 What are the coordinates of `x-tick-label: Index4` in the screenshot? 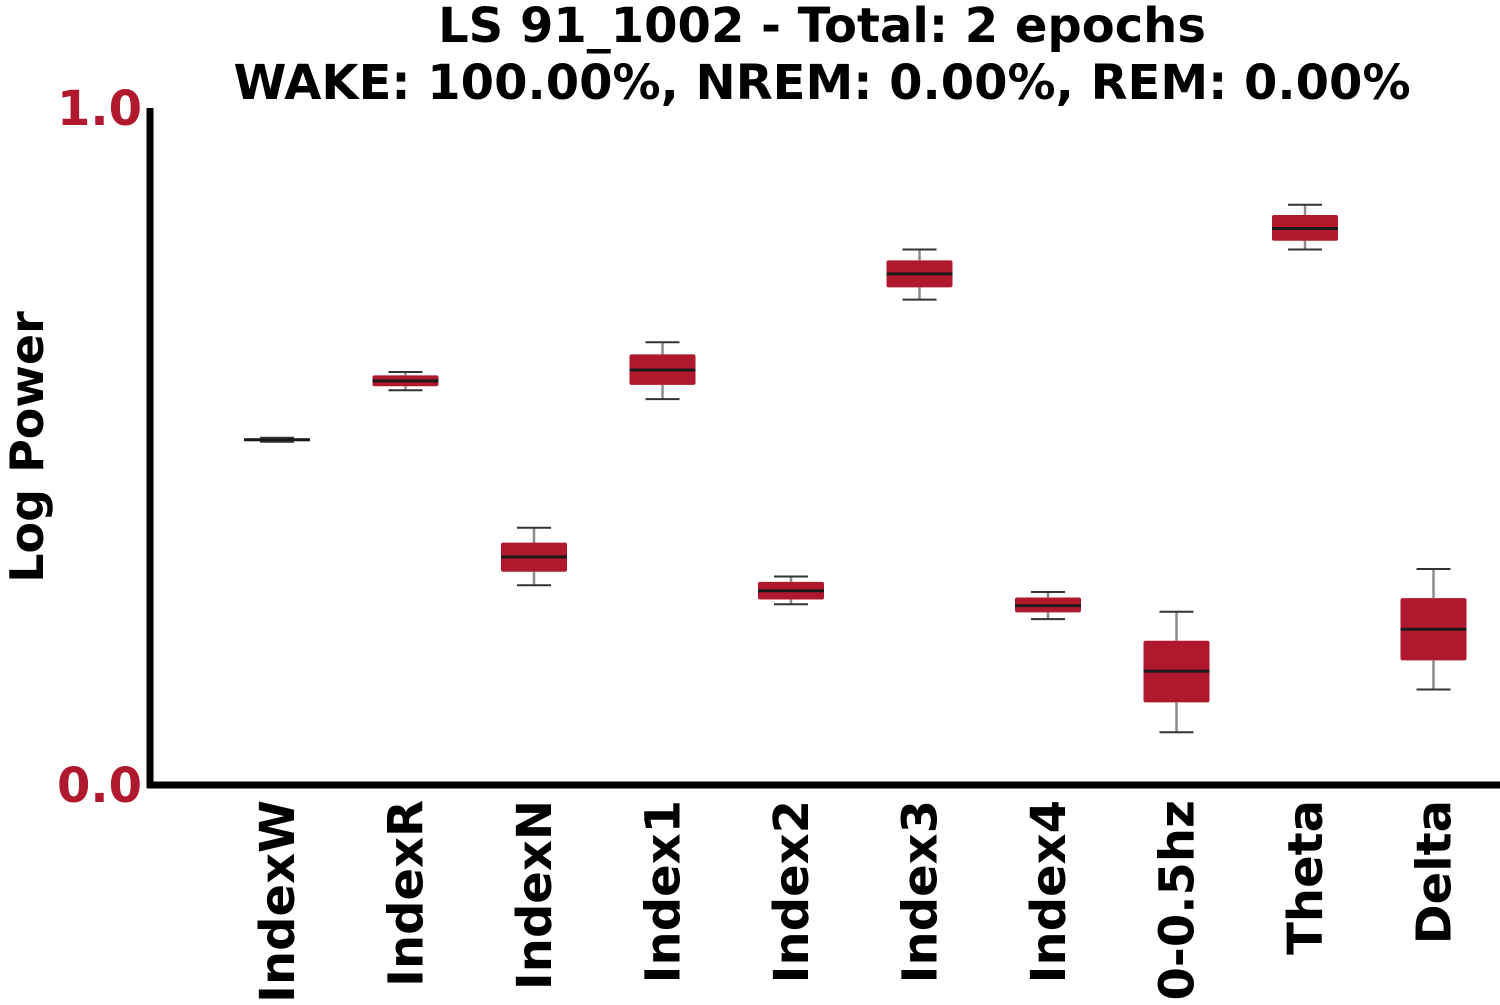 It's located at (1049, 891).